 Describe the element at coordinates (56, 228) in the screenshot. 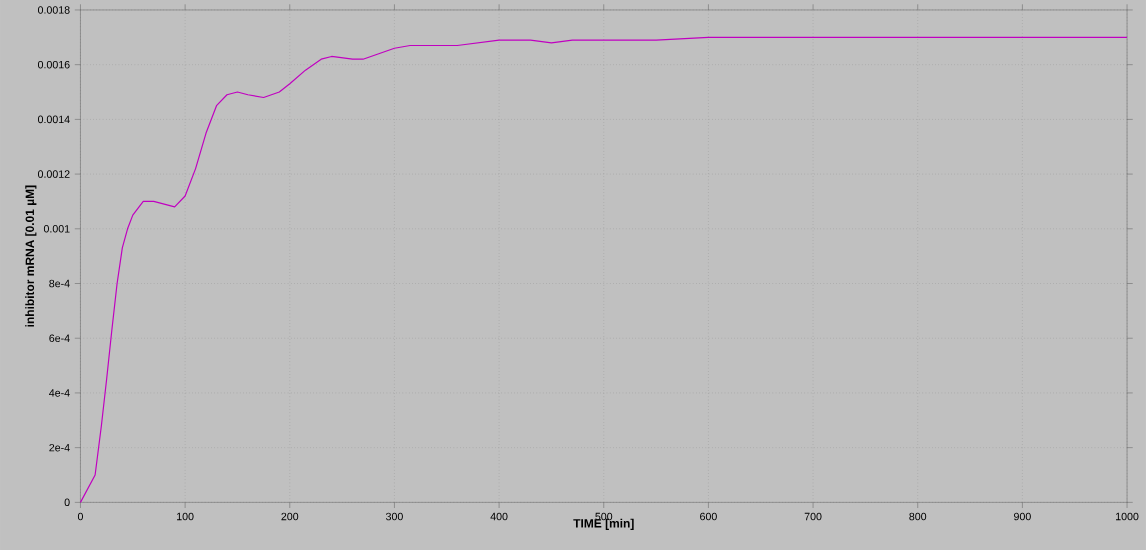

I see `y-tick-label: 0.001` at that location.